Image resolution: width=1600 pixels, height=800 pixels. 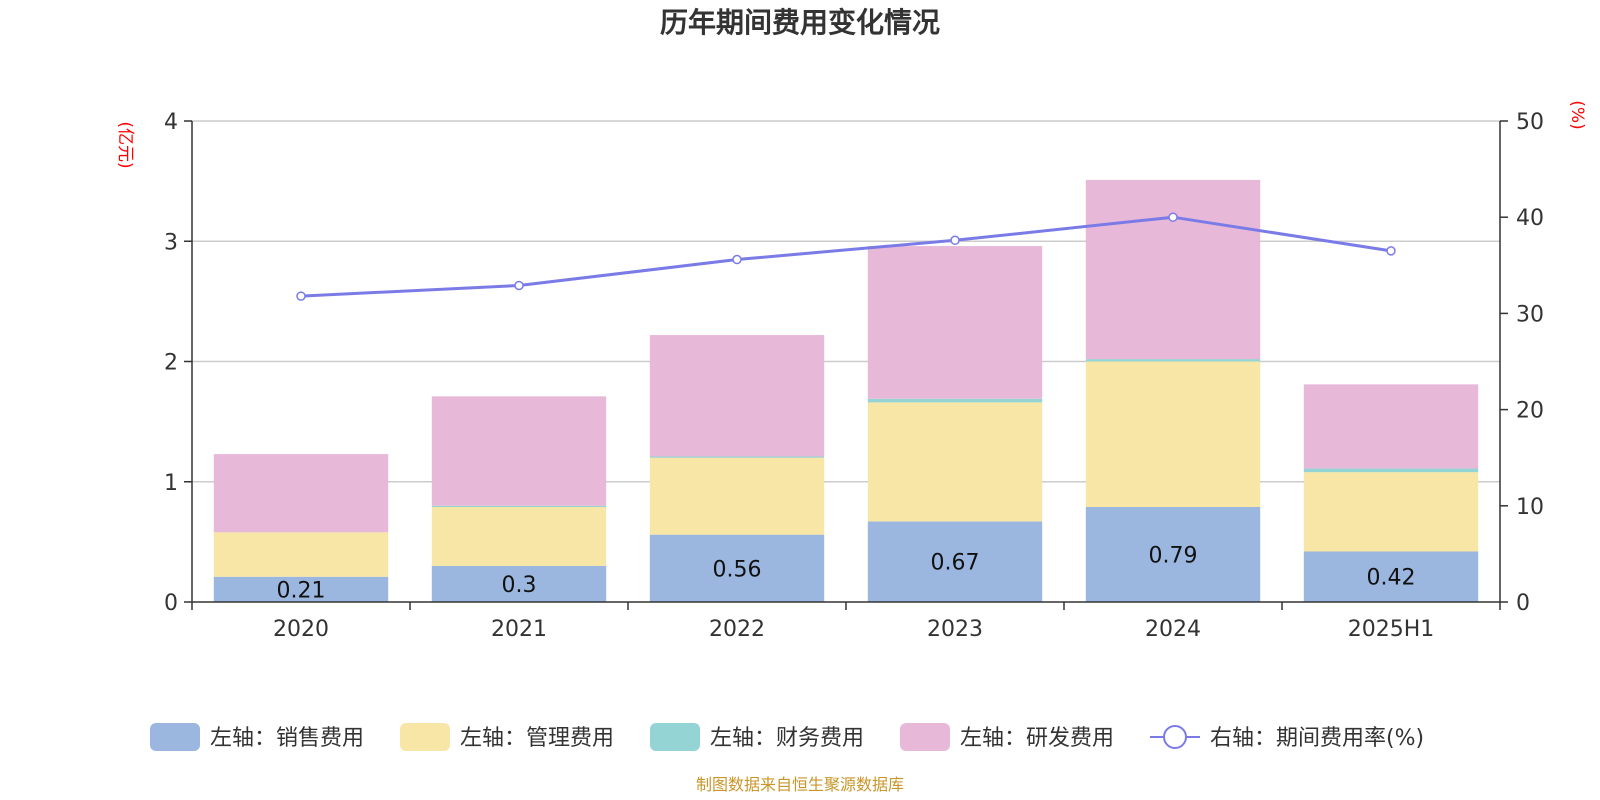 I want to click on legend-swatch-marker, so click(x=1175, y=737).